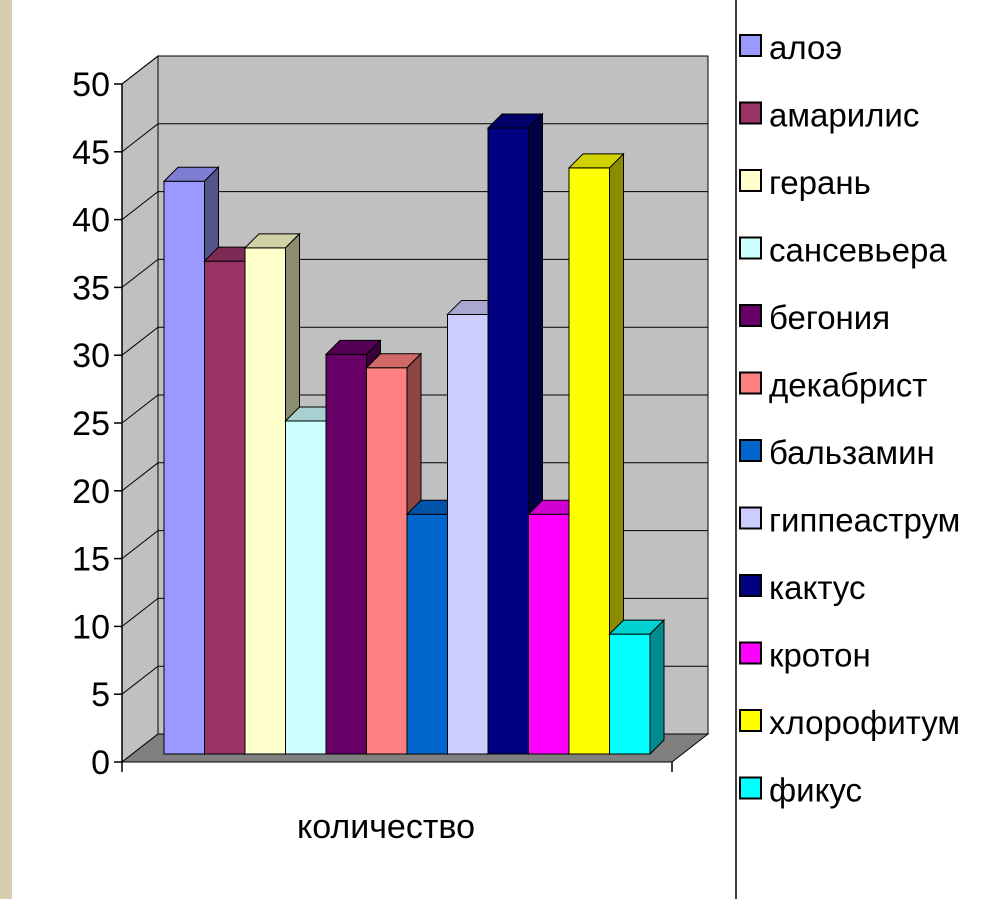 Image resolution: width=1004 pixels, height=899 pixels. I want to click on y-tick-label: 10, so click(91, 627).